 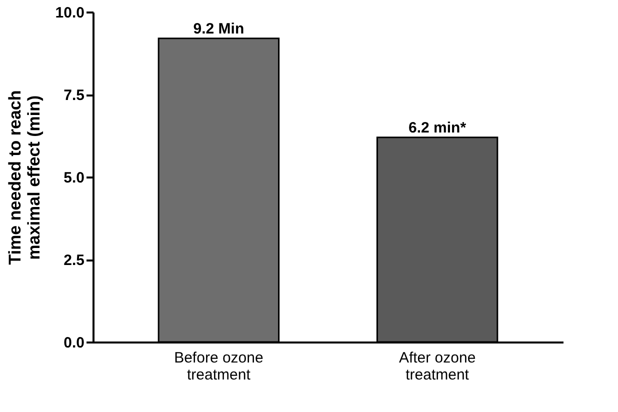 What do you see at coordinates (437, 127) in the screenshot?
I see `data-label: 6.2 min*` at bounding box center [437, 127].